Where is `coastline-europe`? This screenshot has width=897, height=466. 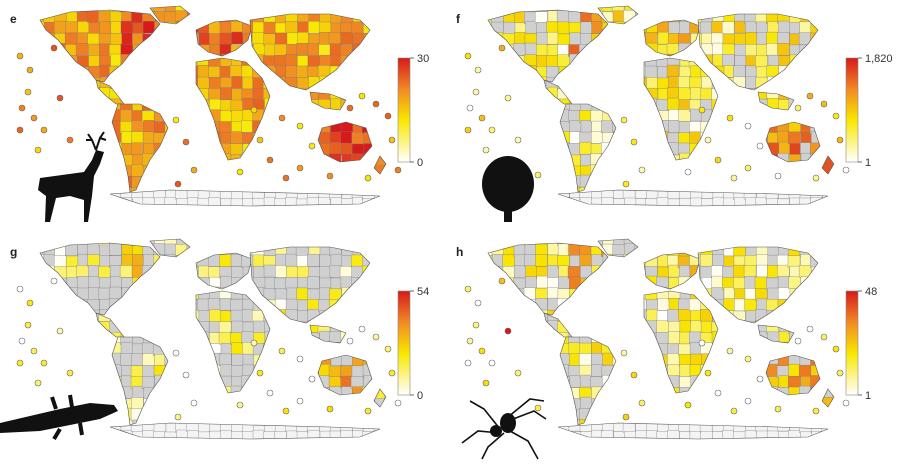
coastline-europe is located at coordinates (224, 38).